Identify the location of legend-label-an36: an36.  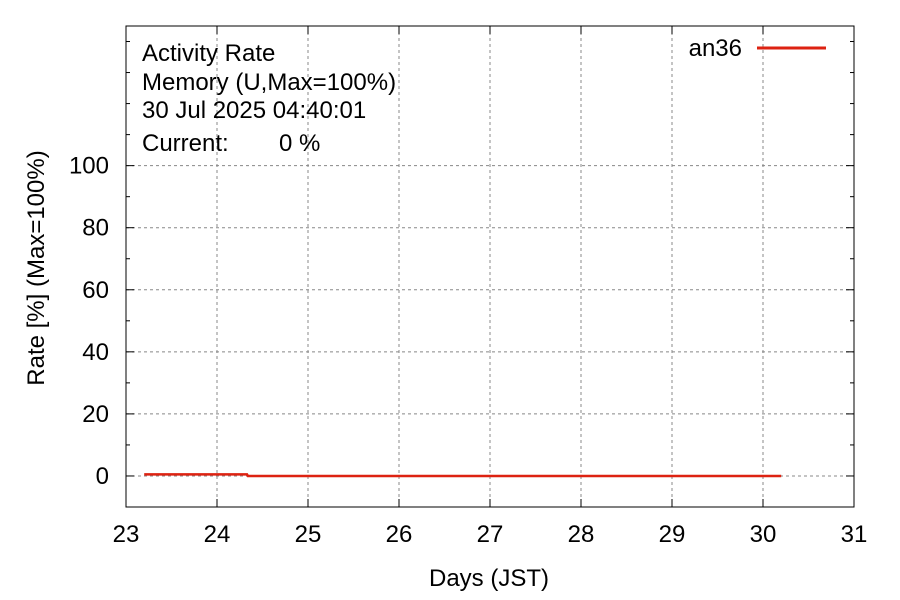
(715, 48).